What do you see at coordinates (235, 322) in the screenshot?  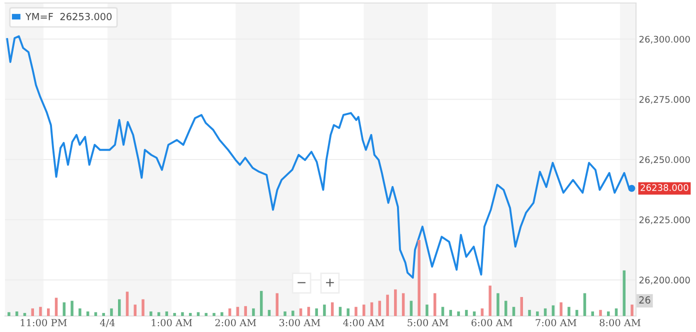 I see `x-tick-label: 2:00 AM` at bounding box center [235, 322].